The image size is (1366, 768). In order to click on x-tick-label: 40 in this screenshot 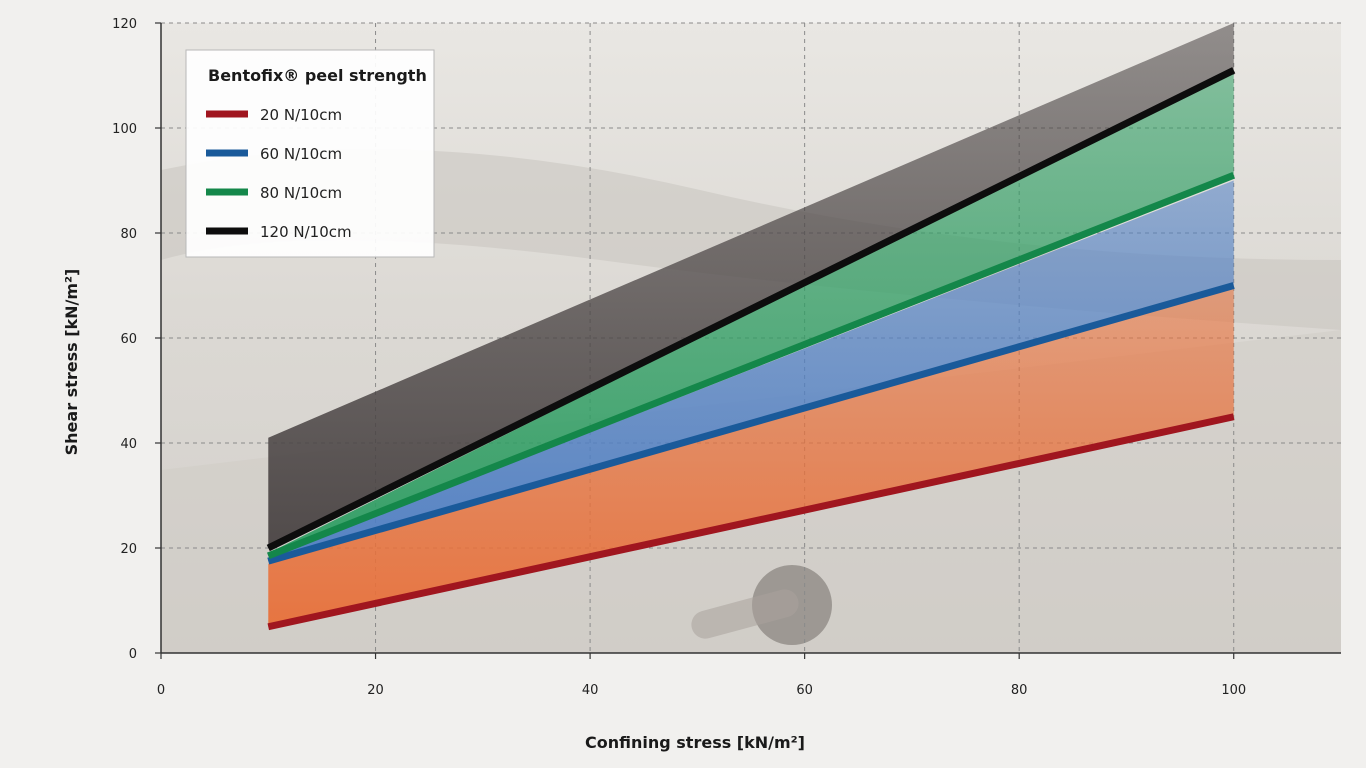, I will do `click(590, 690)`.